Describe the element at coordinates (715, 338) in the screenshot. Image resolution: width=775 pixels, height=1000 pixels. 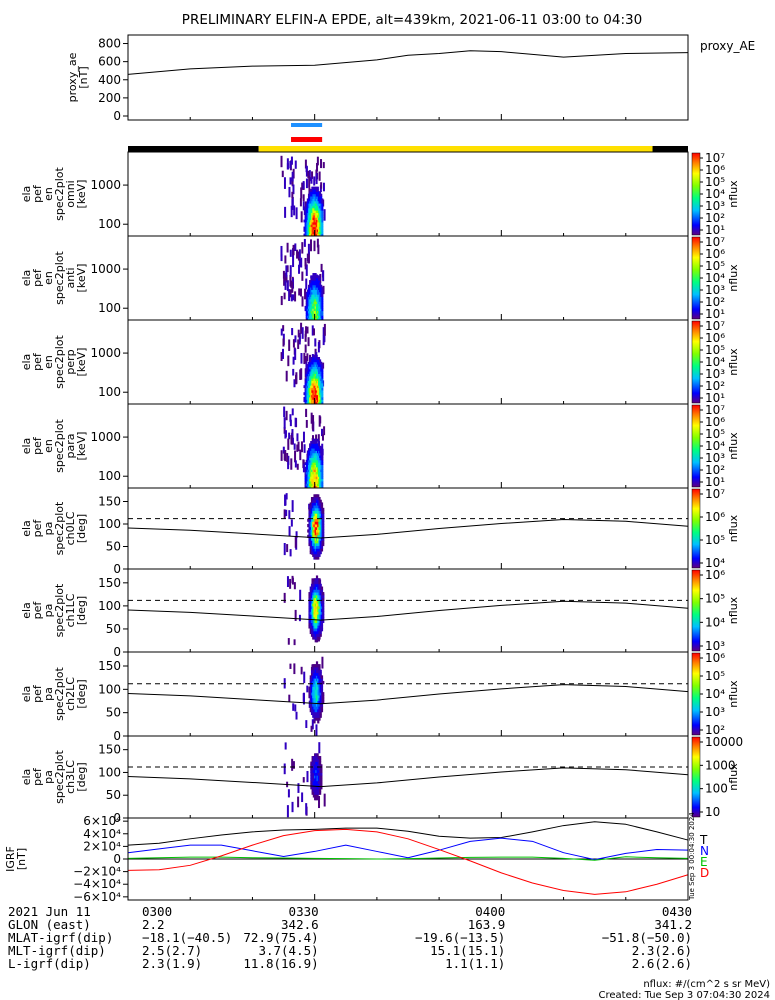
I see `colorbar-tick-label: 10⁶` at that location.